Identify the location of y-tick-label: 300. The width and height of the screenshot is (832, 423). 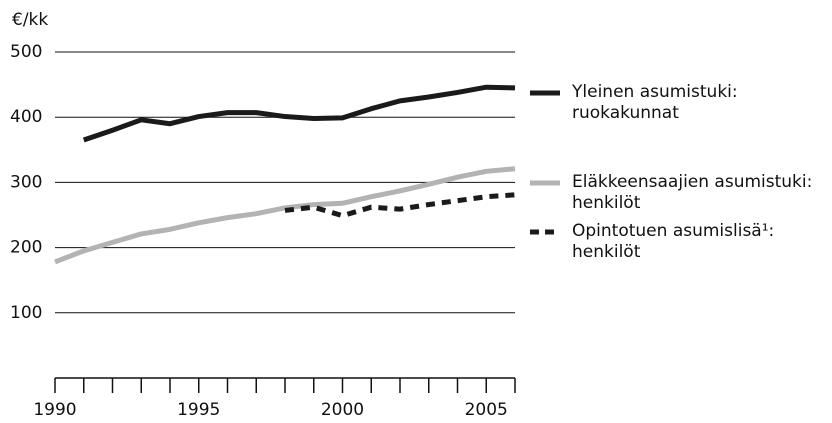
(26, 182).